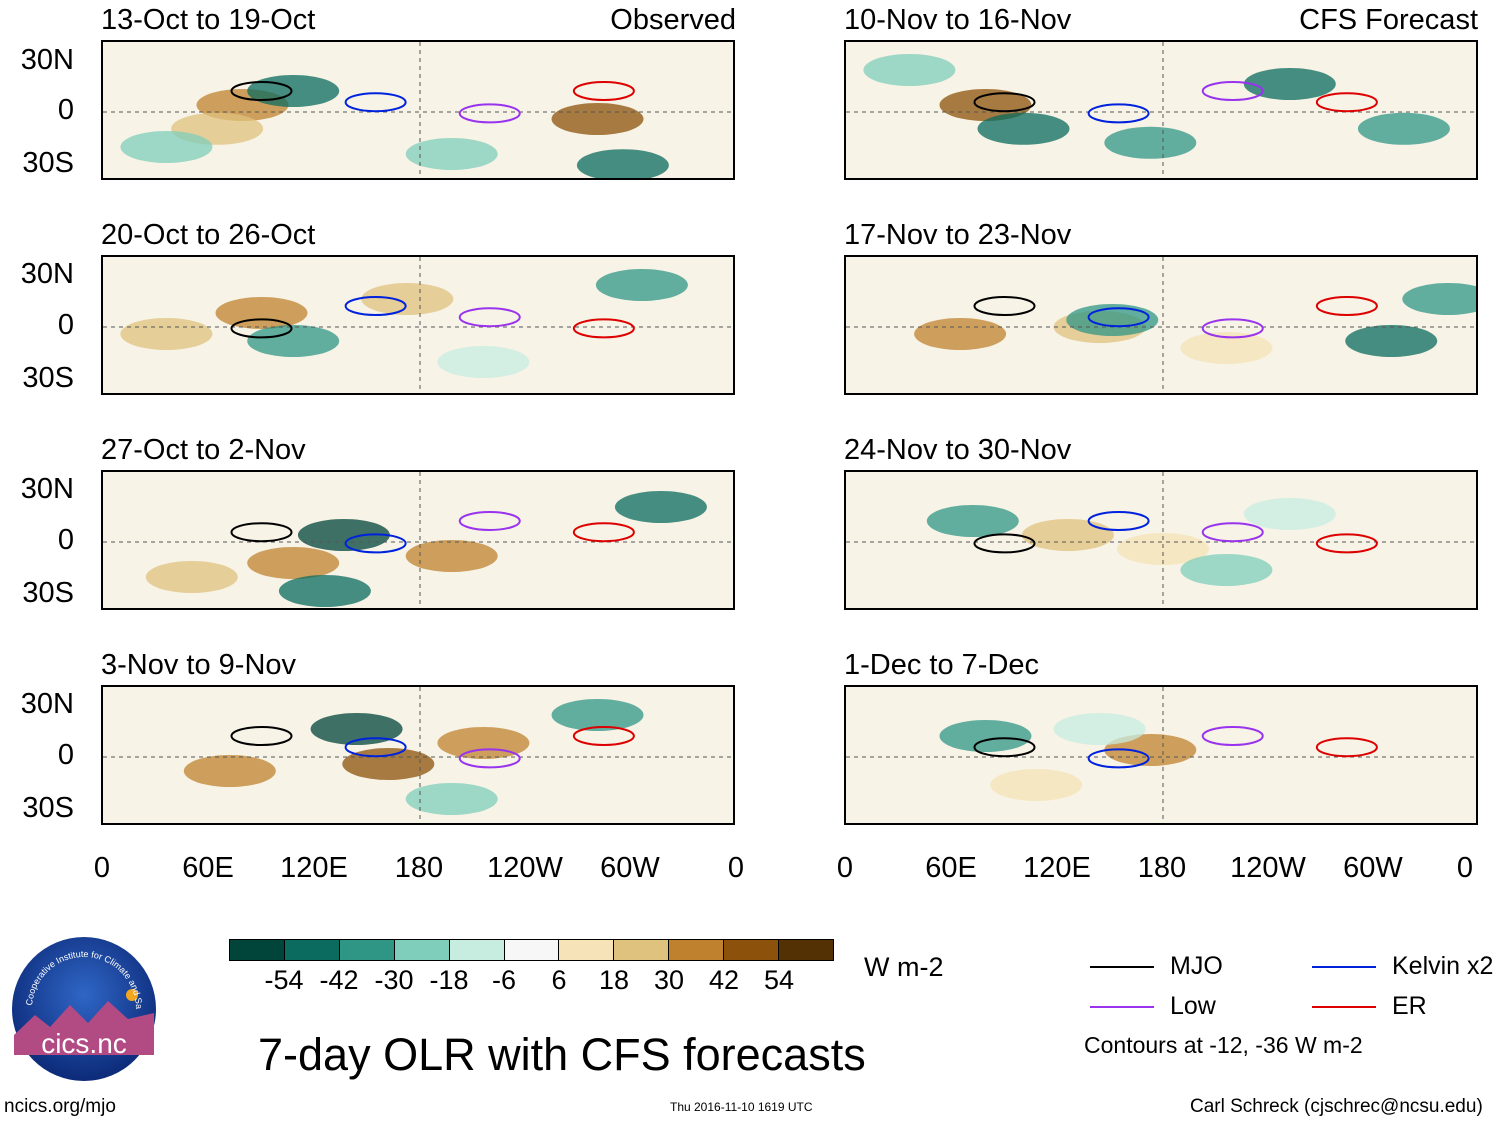 The width and height of the screenshot is (1510, 1121). I want to click on lat-label-30s-row3: 30S, so click(48, 593).